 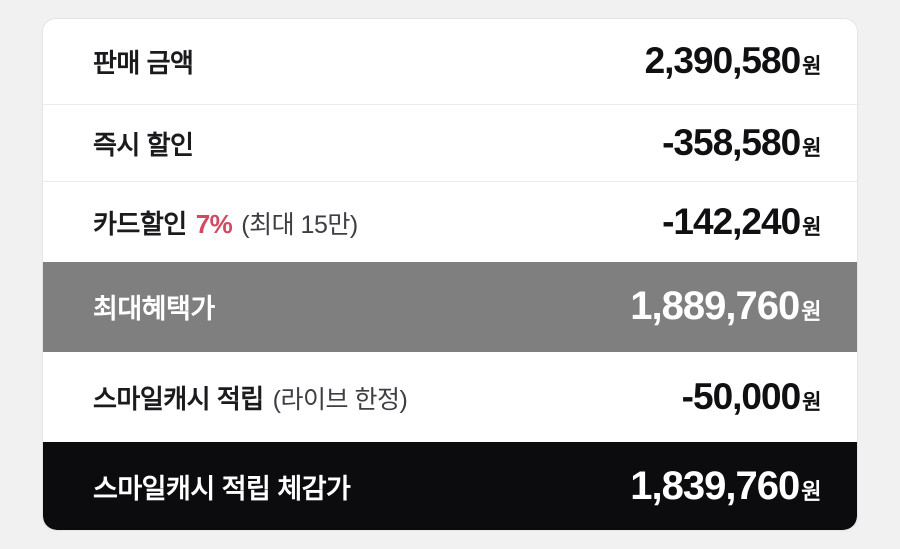 What do you see at coordinates (450, 222) in the screenshot?
I see `row-card-discount: 카드할인 7% (최대 15만) -142,240 원` at bounding box center [450, 222].